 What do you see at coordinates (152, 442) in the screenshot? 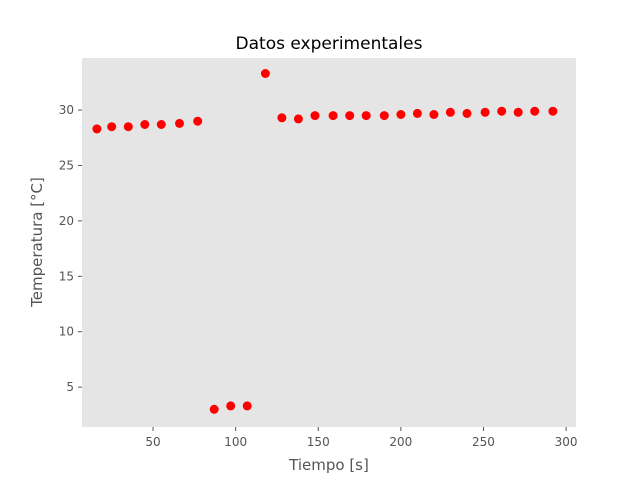
I see `x-tick-label-0: 50` at bounding box center [152, 442].